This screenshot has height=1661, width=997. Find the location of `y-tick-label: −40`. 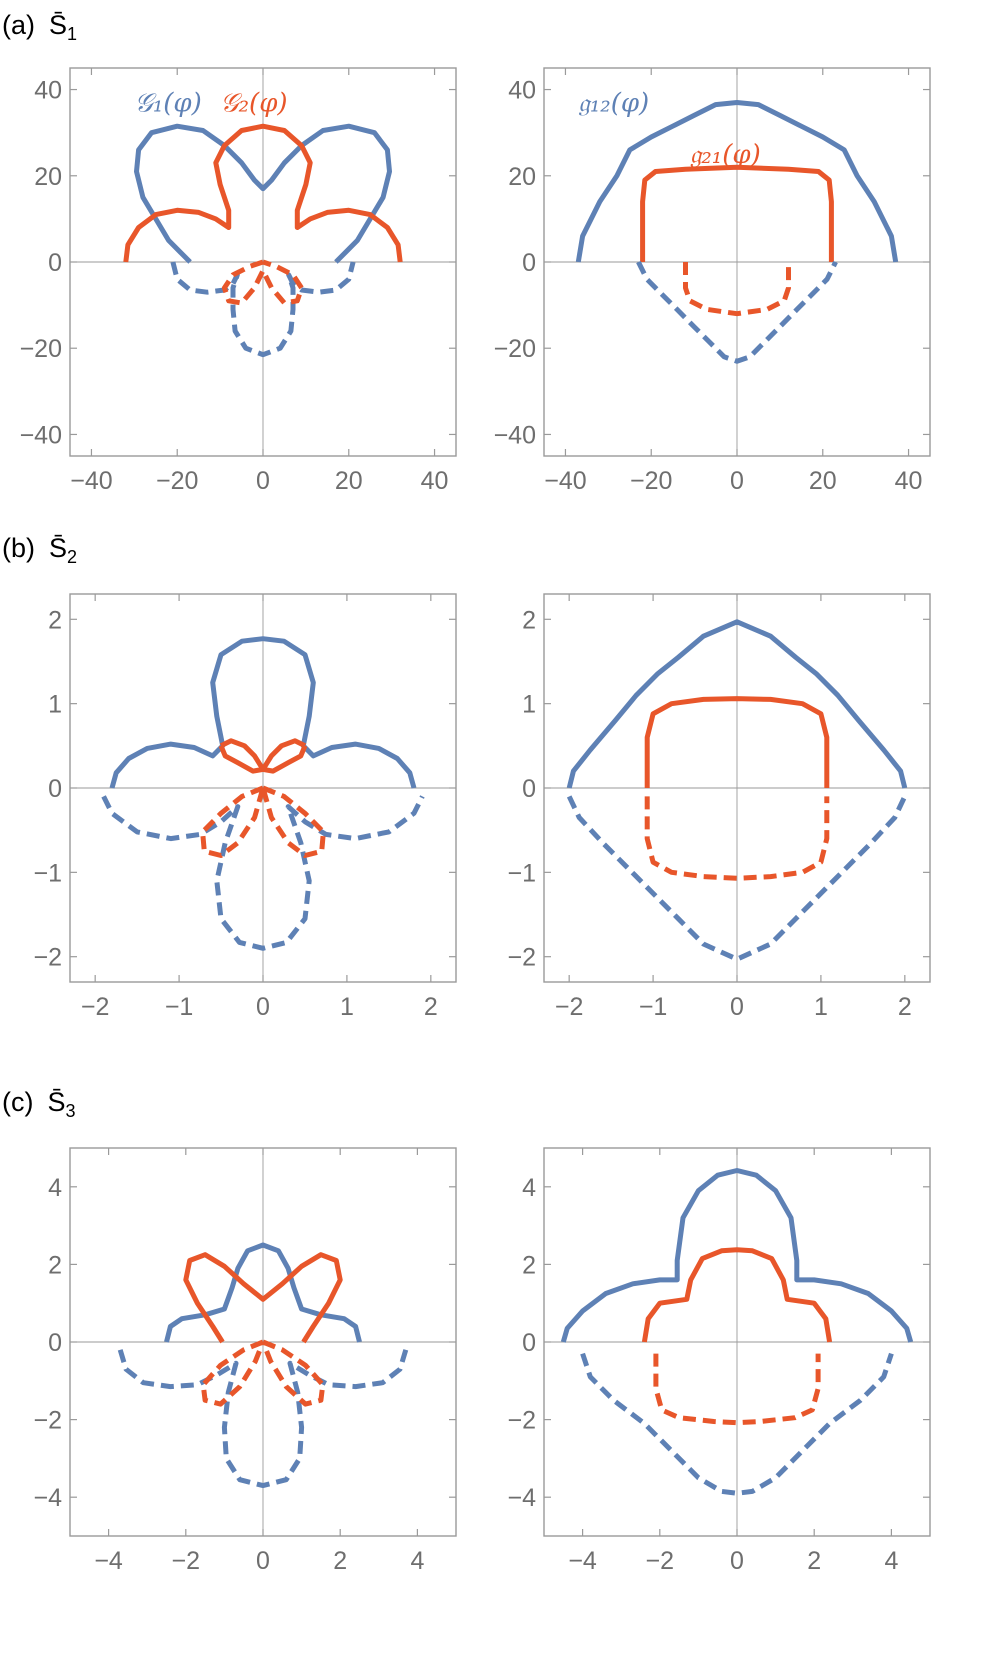

y-tick-label: −40 is located at coordinates (41, 435).